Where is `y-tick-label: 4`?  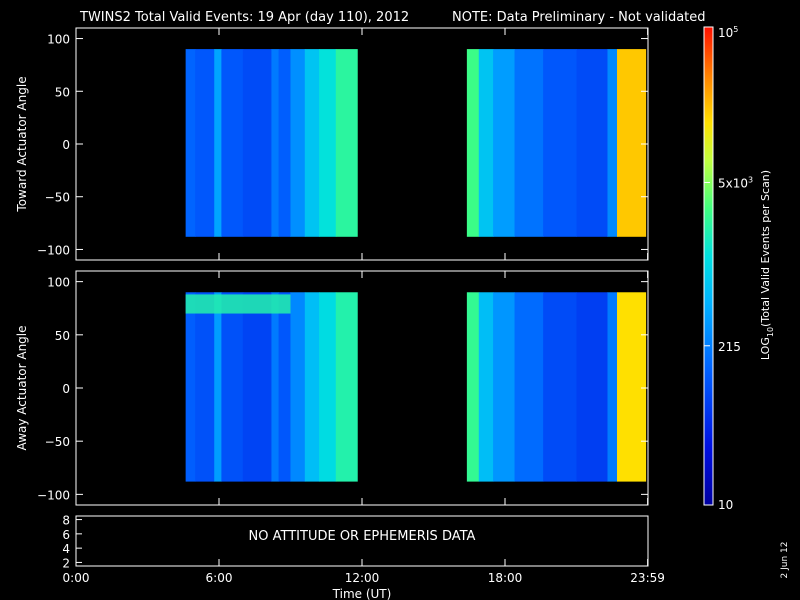
y-tick-label: 4 is located at coordinates (66, 549).